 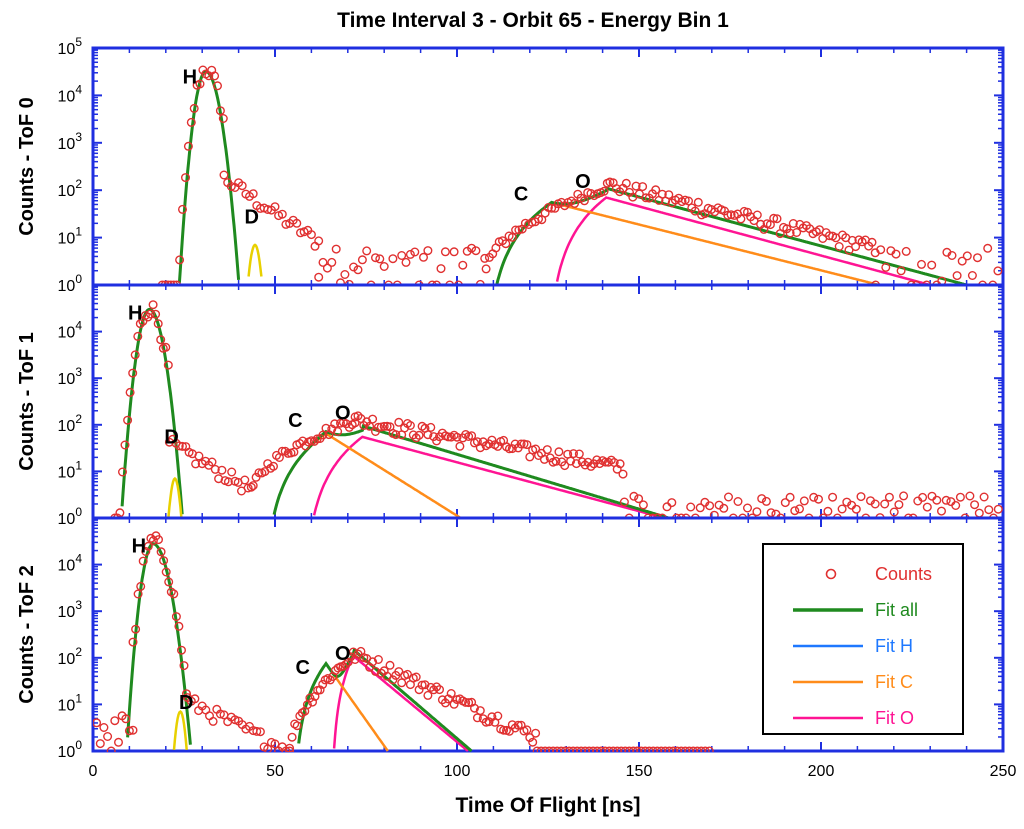 What do you see at coordinates (831, 574) in the screenshot?
I see `legend-marker-counts` at bounding box center [831, 574].